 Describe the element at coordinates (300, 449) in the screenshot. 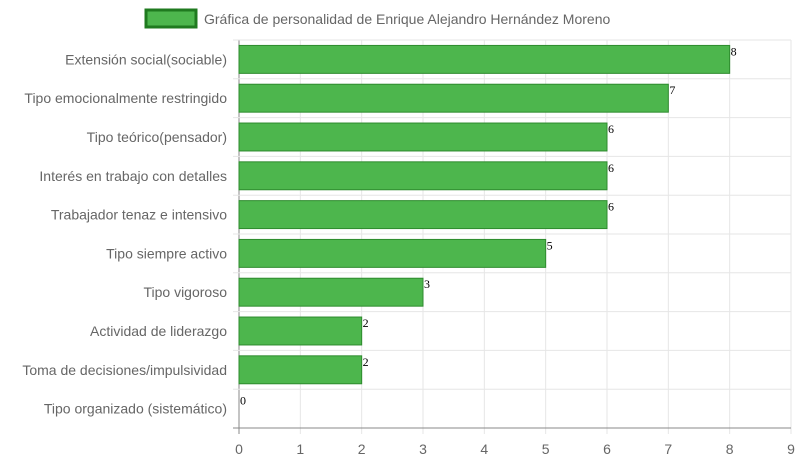

I see `x-tick-label: 1` at that location.